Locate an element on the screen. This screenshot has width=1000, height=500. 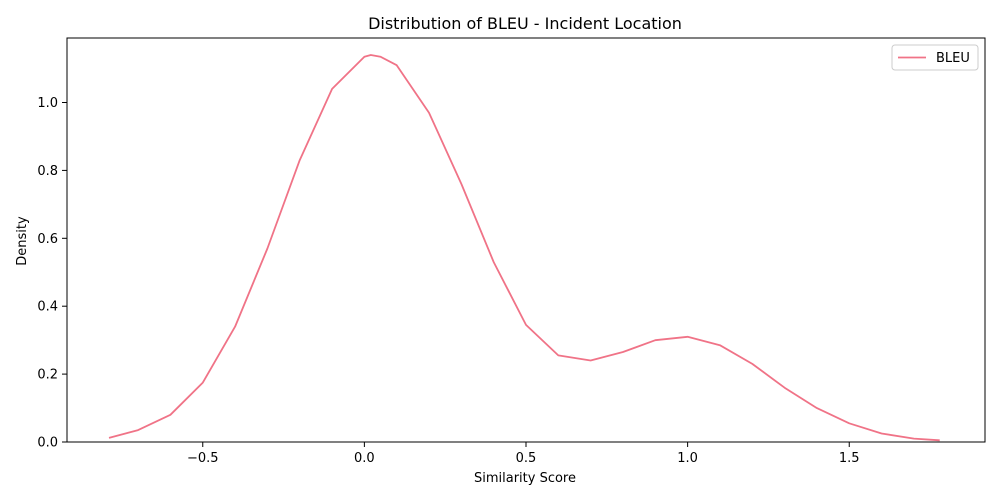
x-tick-label: 0.0 is located at coordinates (364, 458).